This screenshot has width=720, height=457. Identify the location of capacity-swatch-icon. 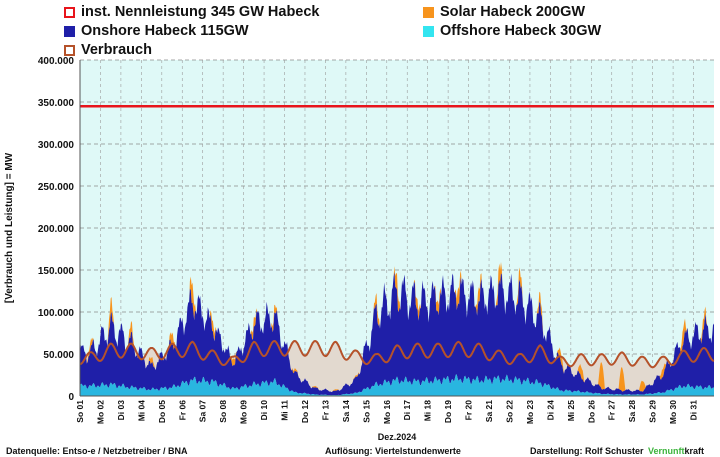
(69, 12).